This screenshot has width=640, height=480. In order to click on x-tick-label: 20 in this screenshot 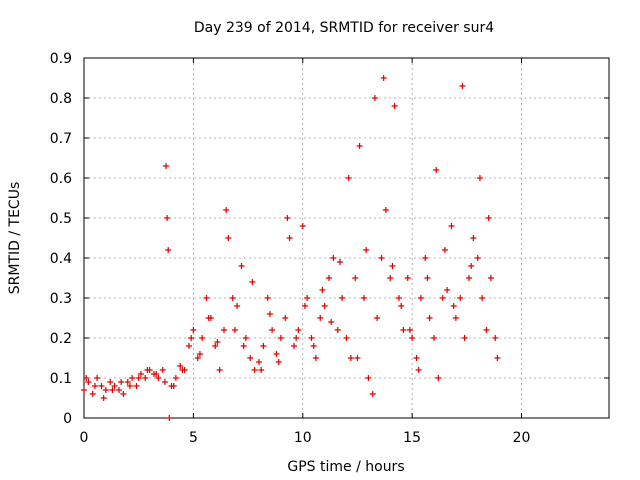, I will do `click(522, 438)`.